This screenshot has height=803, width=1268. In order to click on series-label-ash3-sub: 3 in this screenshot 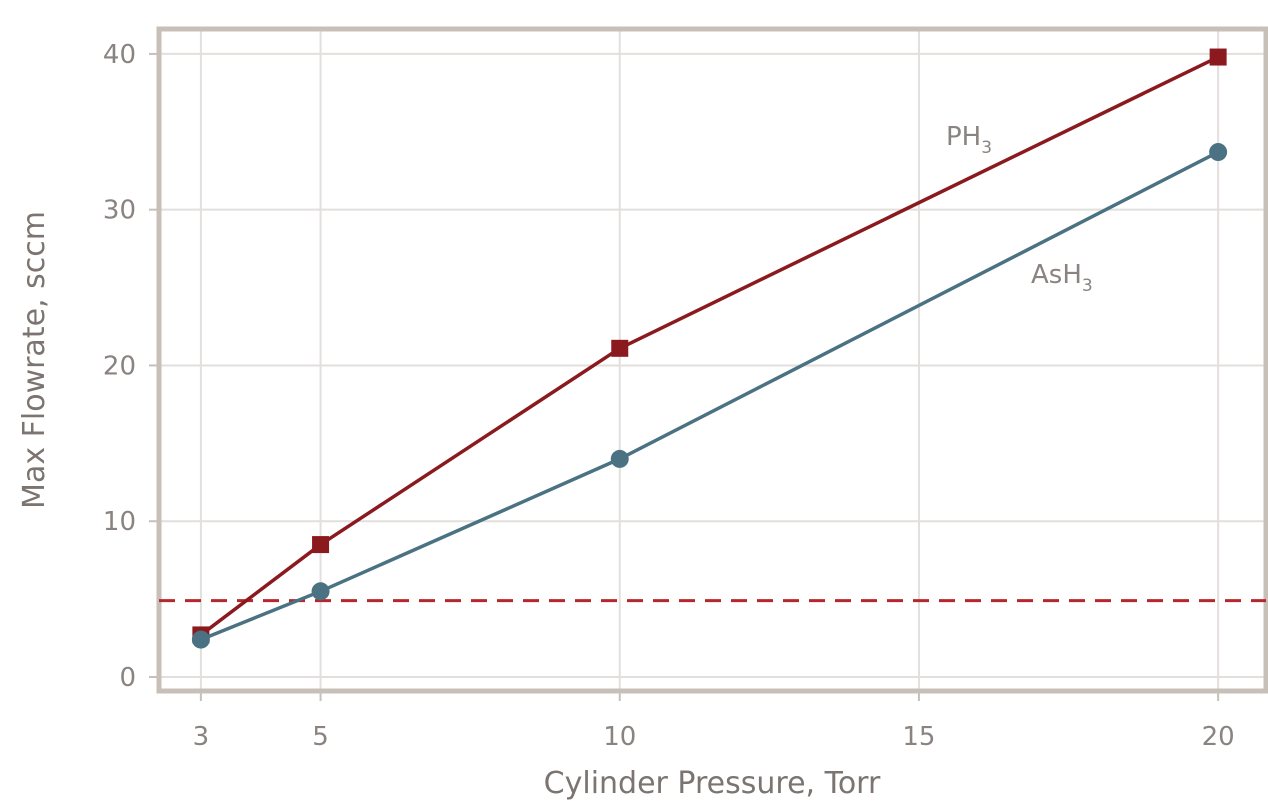, I will do `click(1087, 286)`.